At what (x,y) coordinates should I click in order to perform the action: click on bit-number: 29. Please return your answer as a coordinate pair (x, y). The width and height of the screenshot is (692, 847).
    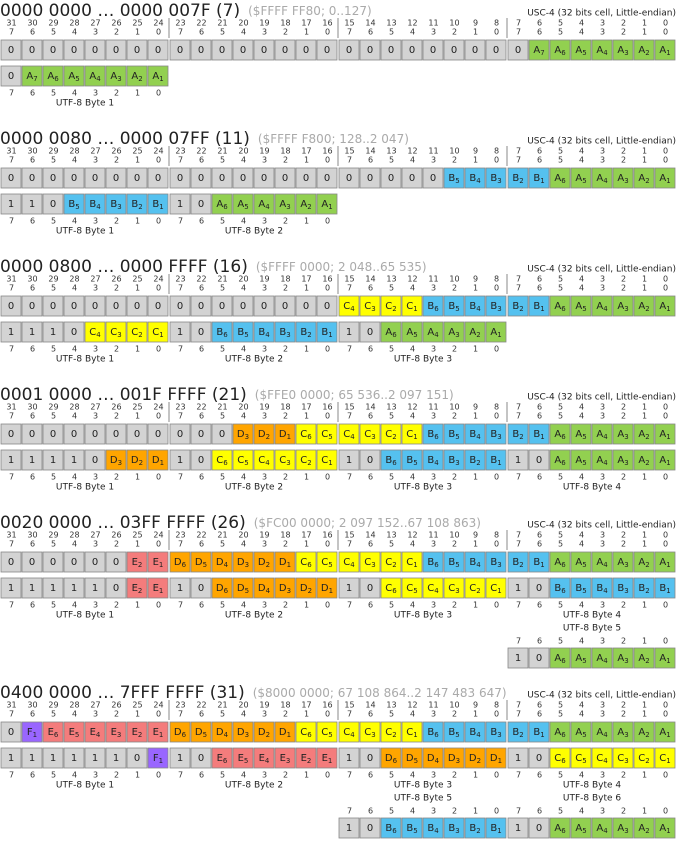
    Looking at the image, I should click on (53, 151).